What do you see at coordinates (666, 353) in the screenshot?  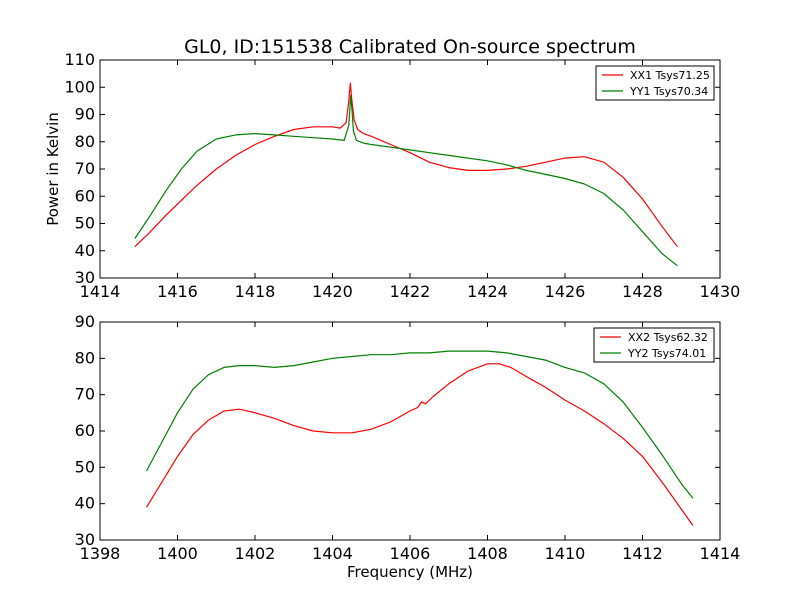 I see `bottom-legend-label-yy: YY2 Tsys74.01` at bounding box center [666, 353].